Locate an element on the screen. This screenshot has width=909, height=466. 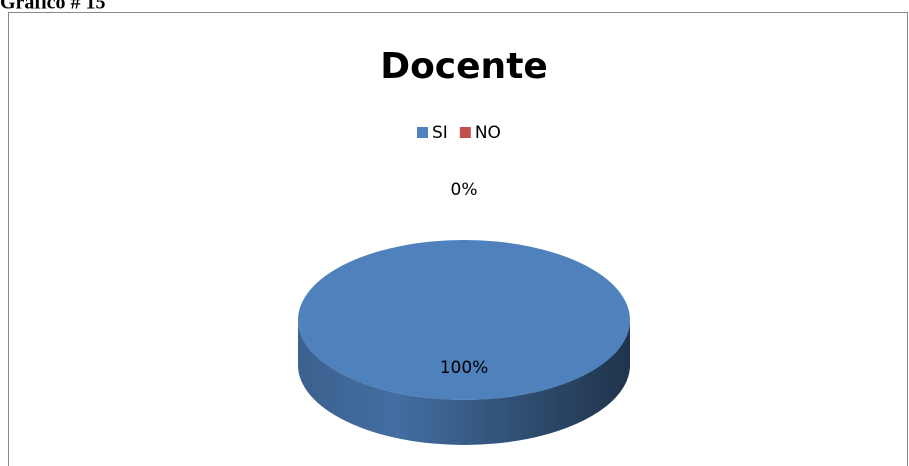
slice is located at coordinates (463, 320).